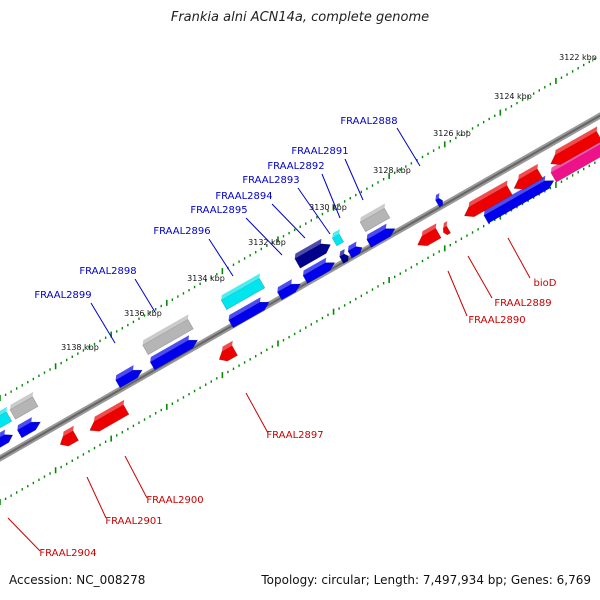  I want to click on gene-fraal2889, so click(429, 235).